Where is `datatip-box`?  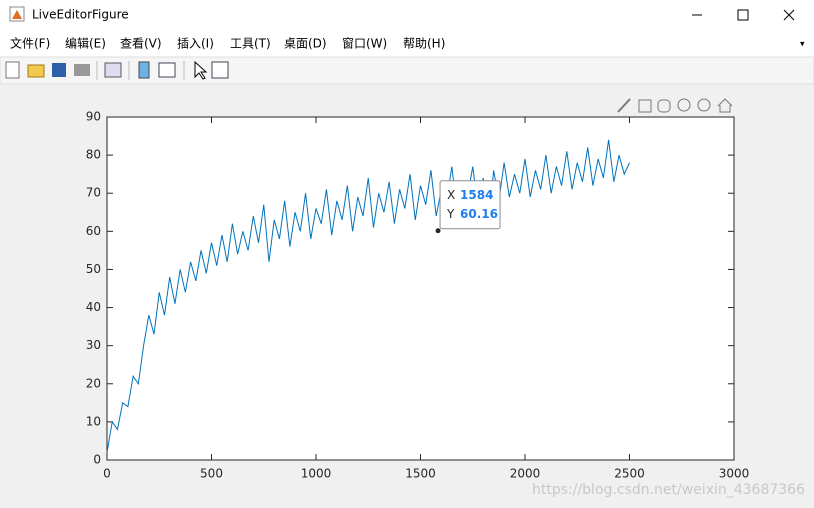 datatip-box is located at coordinates (470, 205).